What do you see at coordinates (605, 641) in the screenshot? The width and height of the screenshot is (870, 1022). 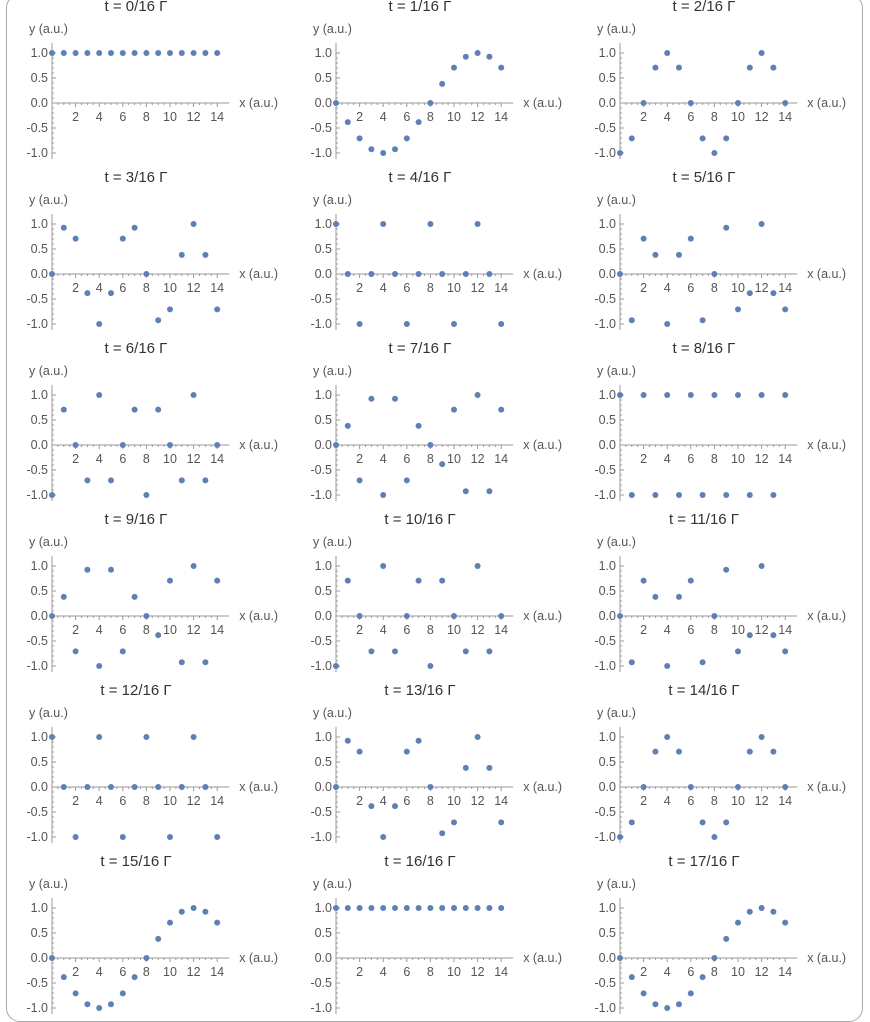 I see `y-tick-label: -0.5` at bounding box center [605, 641].